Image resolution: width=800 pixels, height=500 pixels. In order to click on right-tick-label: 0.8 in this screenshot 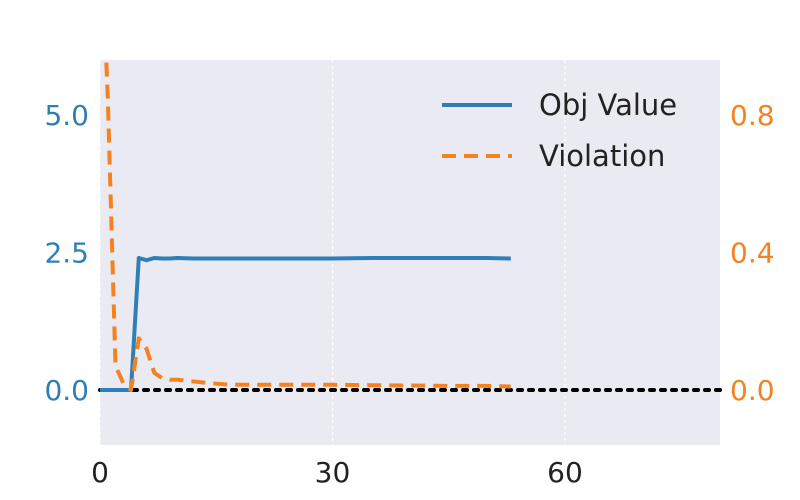, I will do `click(752, 115)`.